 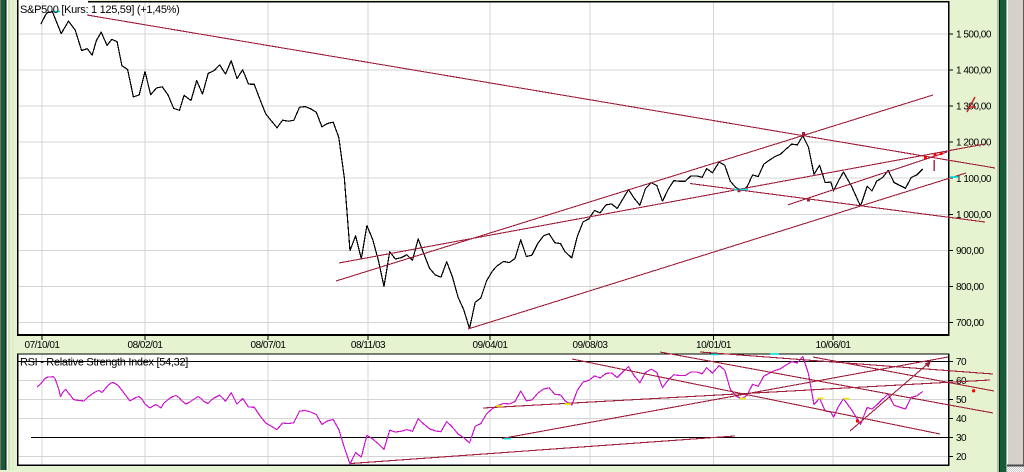 I want to click on svg-text: 09/04/01, so click(x=491, y=345).